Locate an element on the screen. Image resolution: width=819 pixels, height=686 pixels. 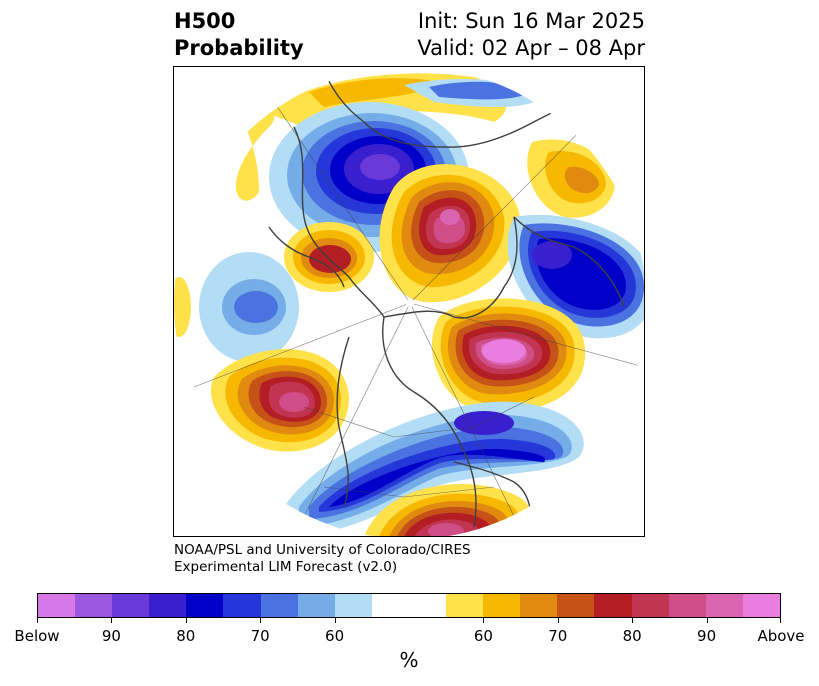
colorbar-tick-label: Below is located at coordinates (37, 636).